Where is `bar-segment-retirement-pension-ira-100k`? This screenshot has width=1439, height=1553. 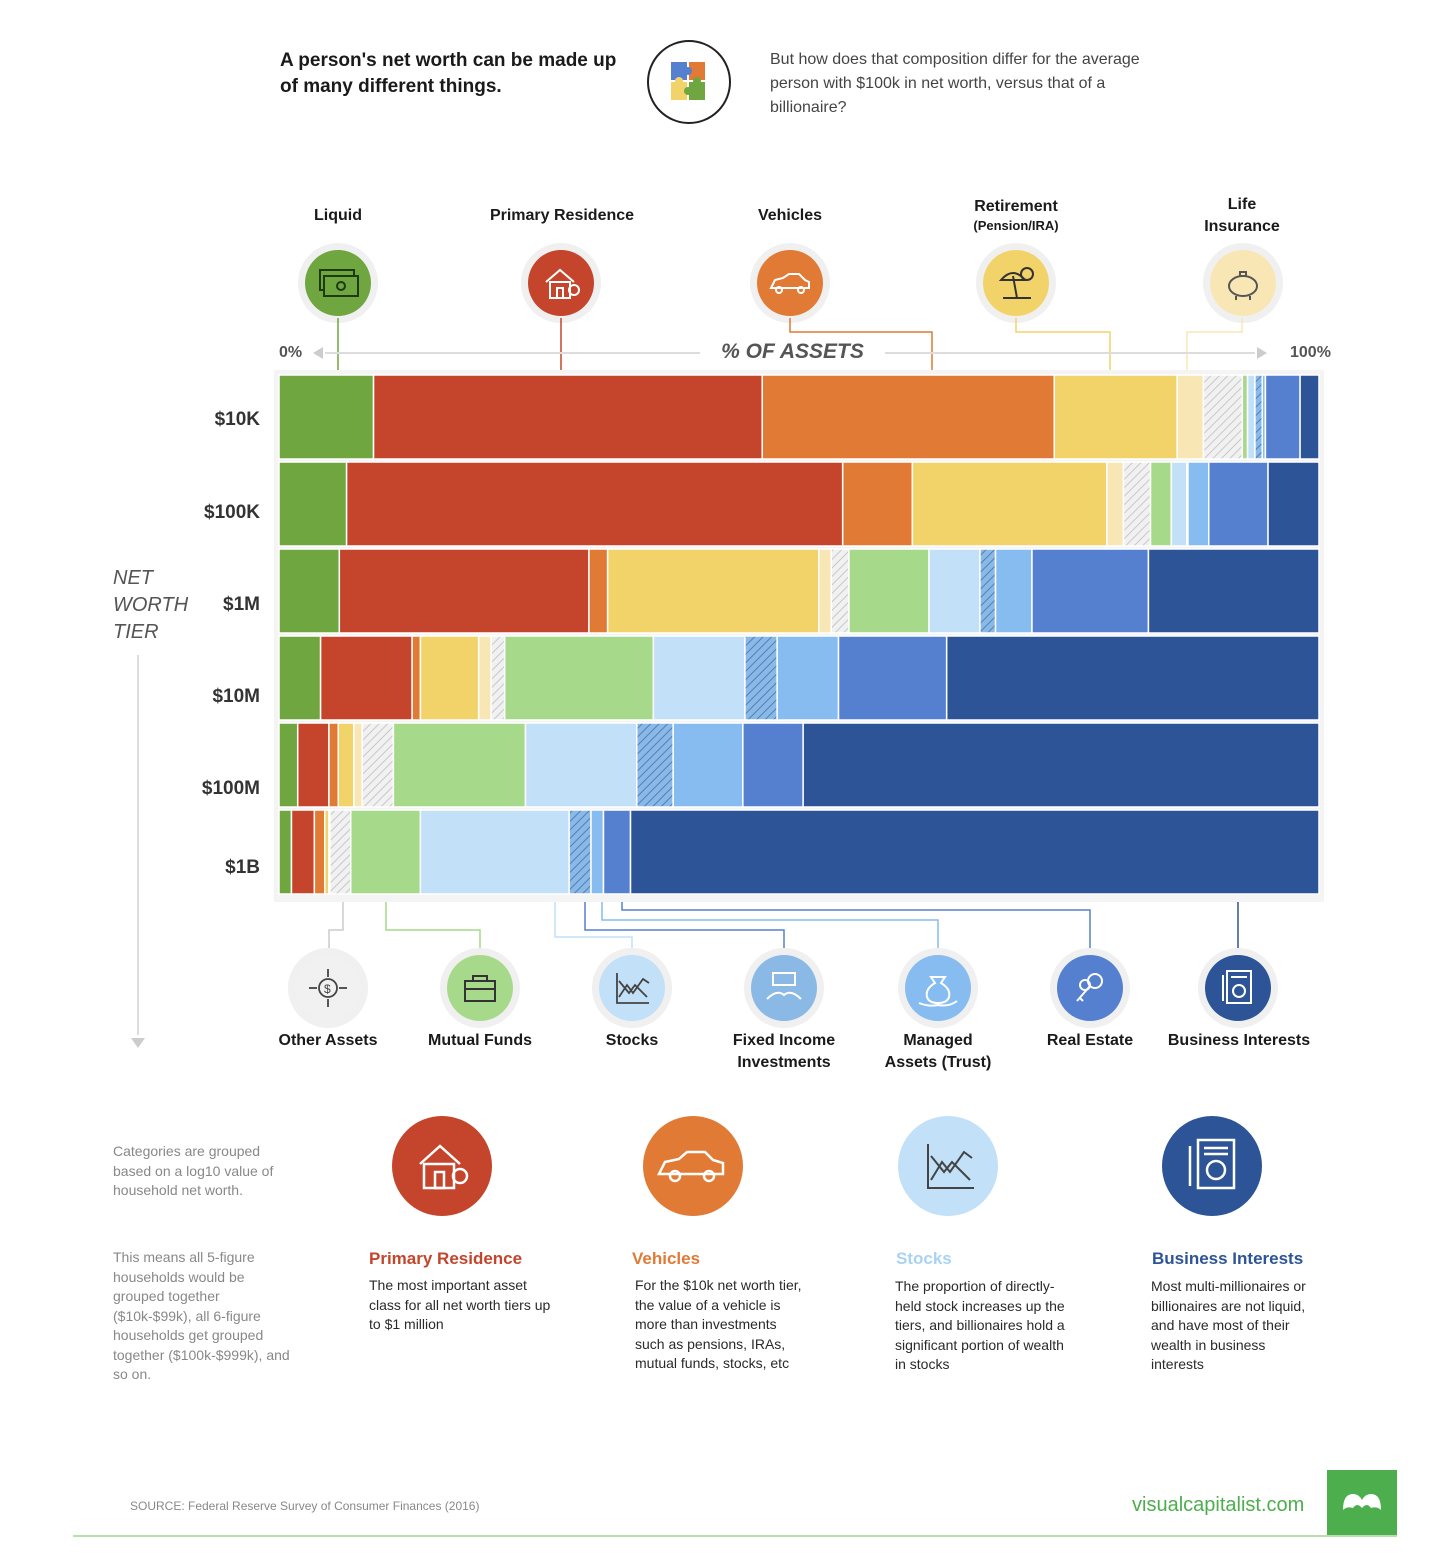 bar-segment-retirement-pension-ira-100k is located at coordinates (1009, 504).